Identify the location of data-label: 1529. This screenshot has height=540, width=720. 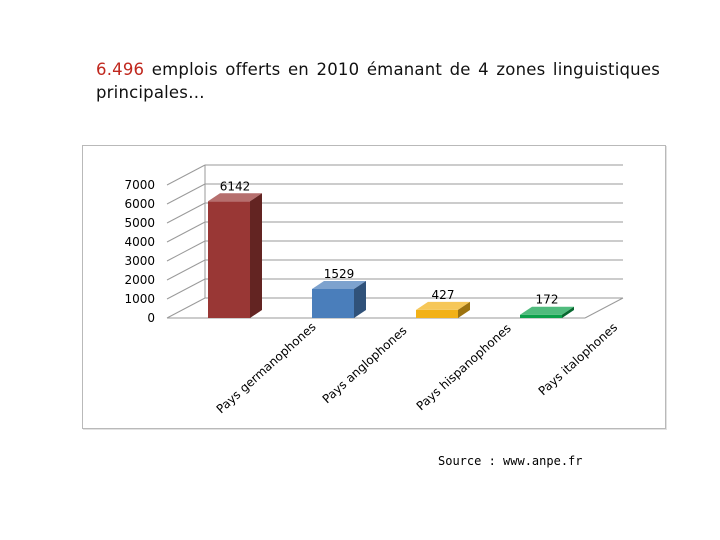
(339, 274).